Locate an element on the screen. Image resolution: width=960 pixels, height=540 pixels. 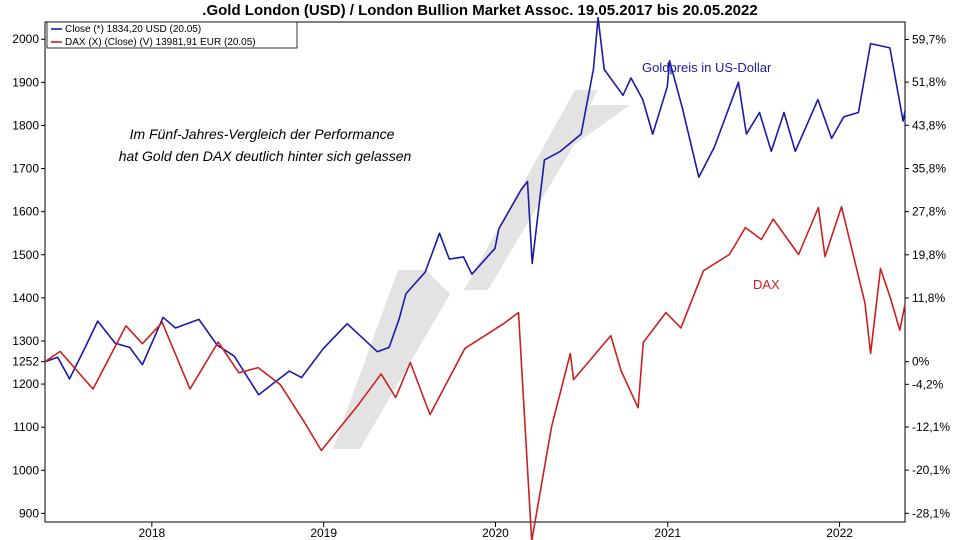
y-left-tick-label: 1100 is located at coordinates (26, 427).